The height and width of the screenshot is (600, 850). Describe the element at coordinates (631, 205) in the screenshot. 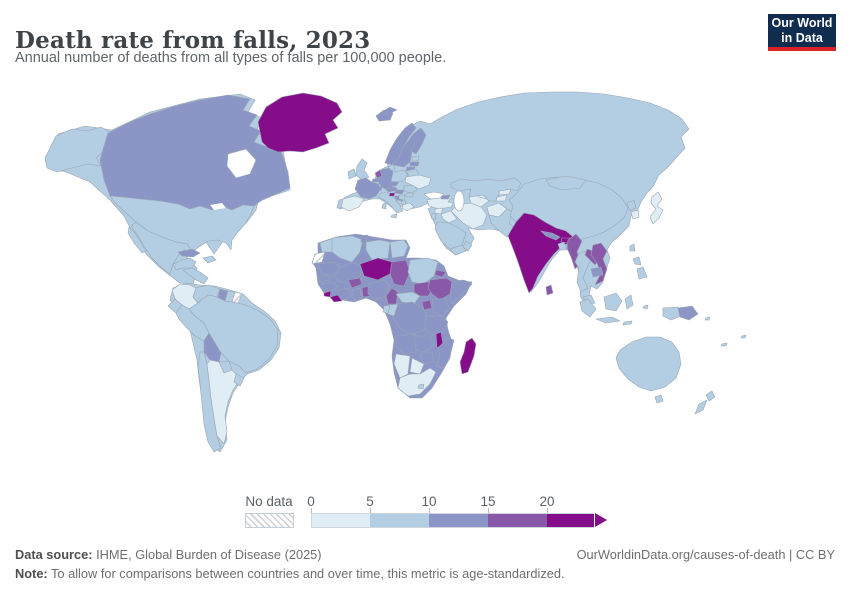

I see `country-north-korea` at that location.